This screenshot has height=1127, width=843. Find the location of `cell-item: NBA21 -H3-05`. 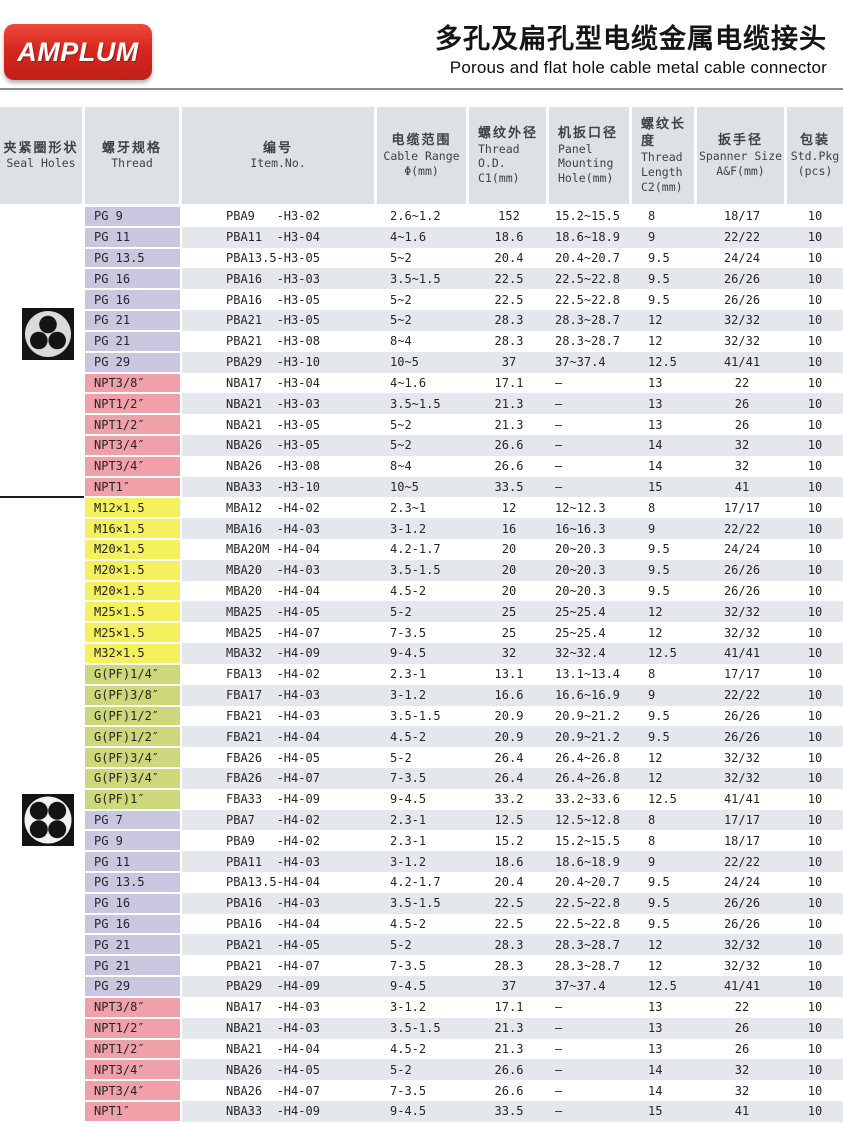

cell-item: NBA21 -H3-05 is located at coordinates (279, 424).